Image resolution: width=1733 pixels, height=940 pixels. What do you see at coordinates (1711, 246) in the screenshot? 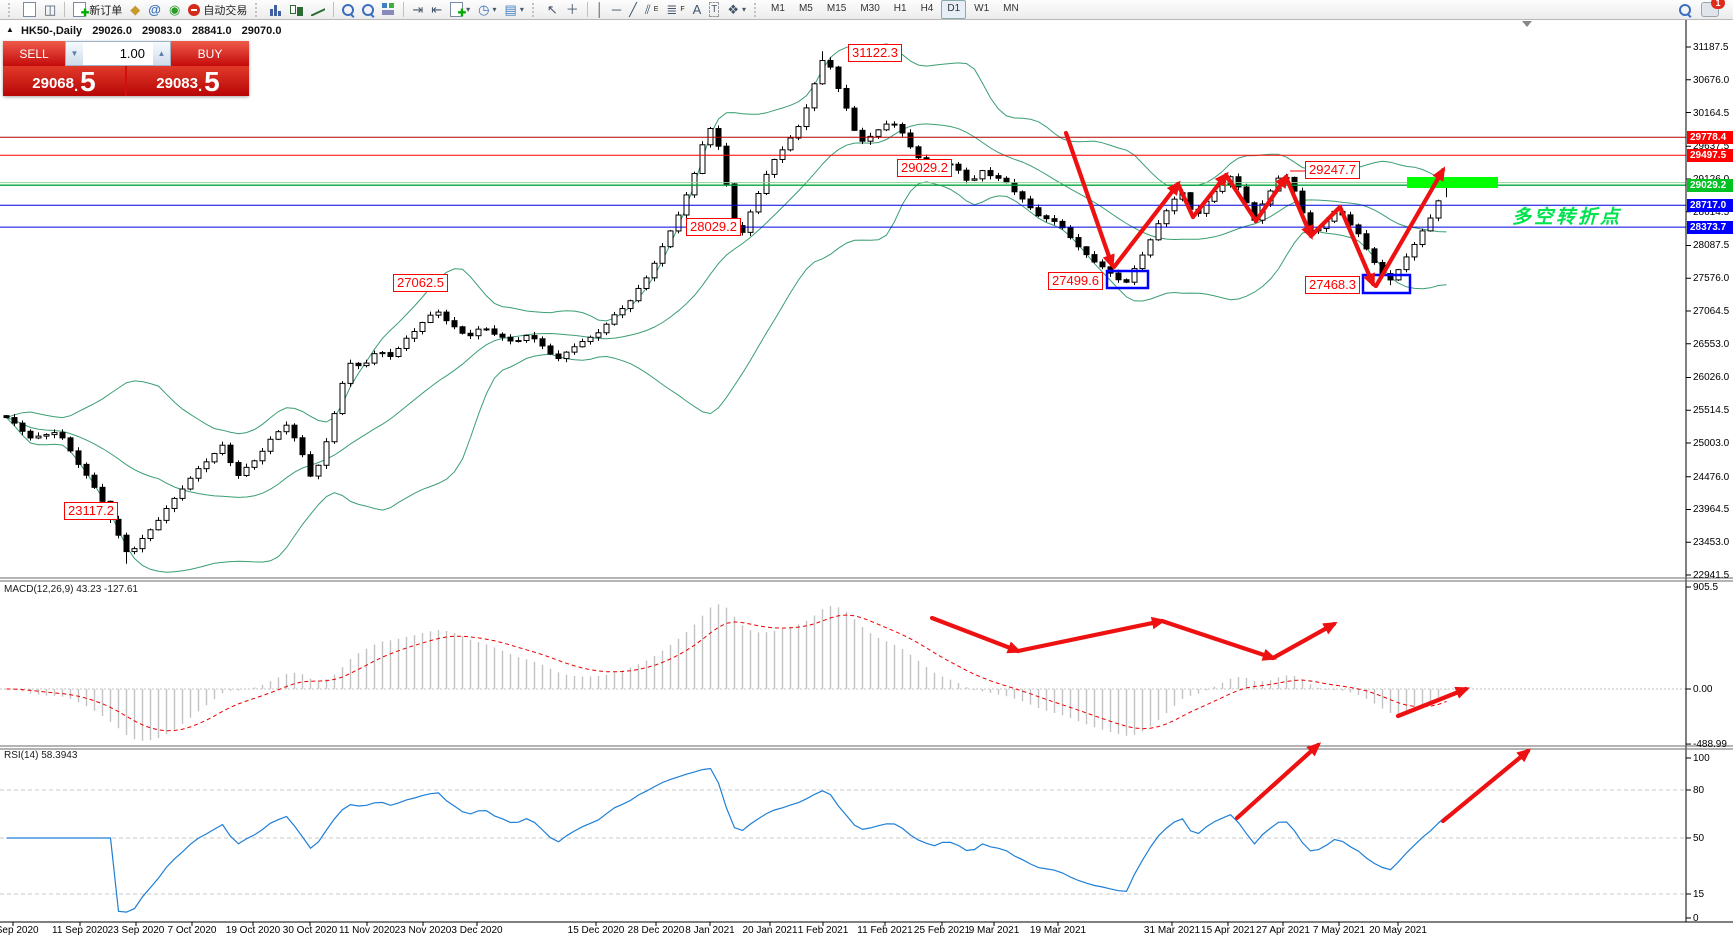
I see `price-axis-tick: 28087.5` at bounding box center [1711, 246].